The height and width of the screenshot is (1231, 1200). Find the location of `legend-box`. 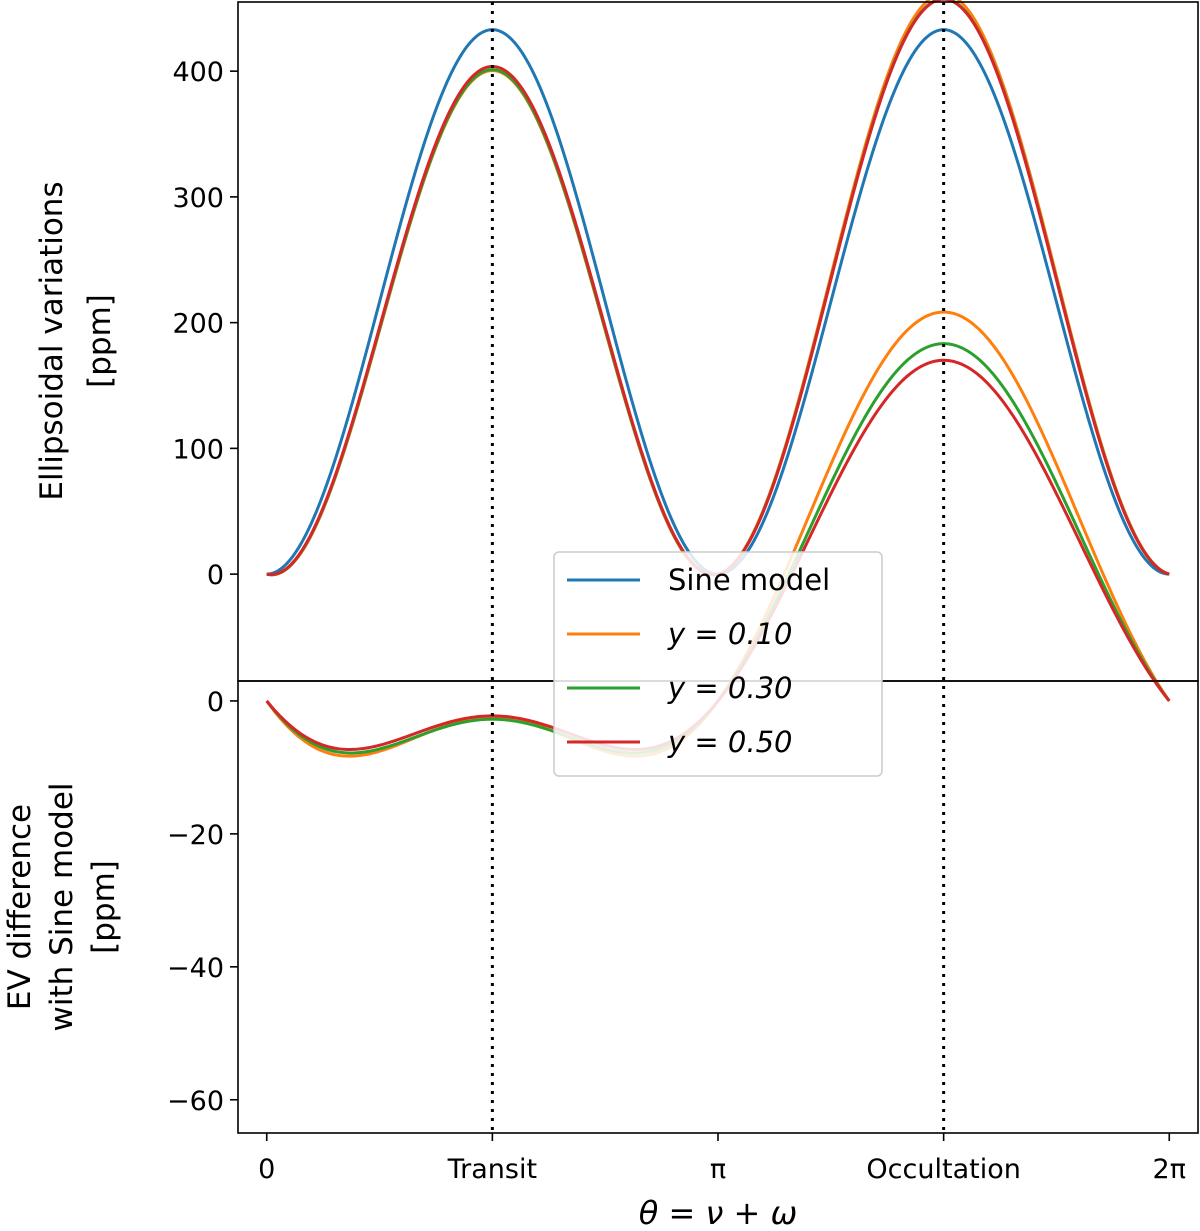

legend-box is located at coordinates (718, 664).